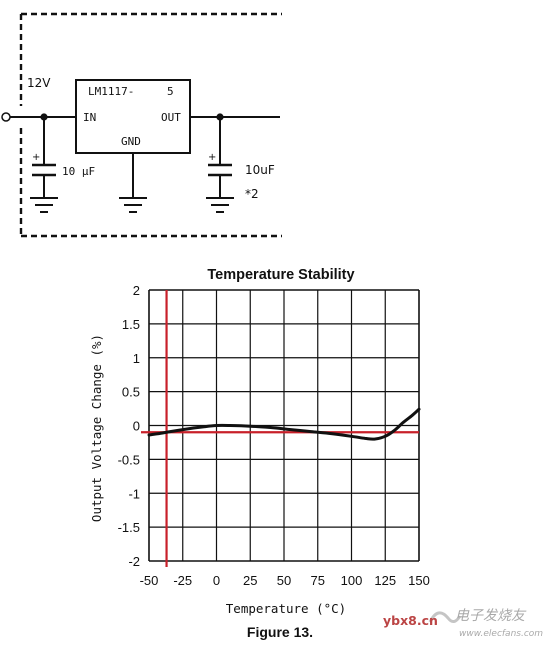 This screenshot has height=649, width=559. I want to click on output-cap-label: 10uF, so click(260, 170).